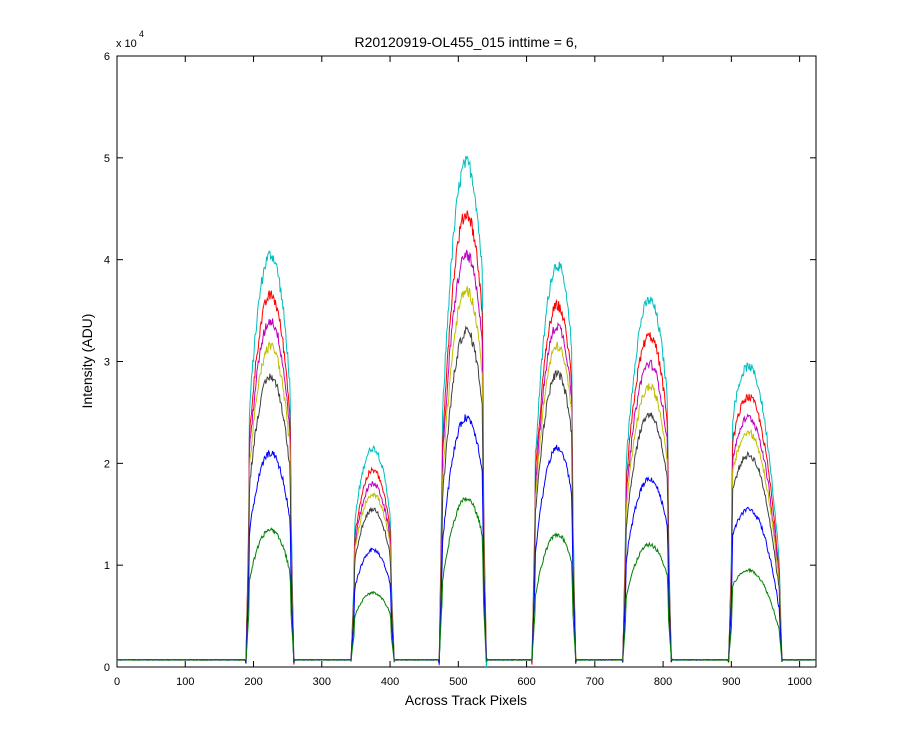  I want to click on x-tick-label: 600, so click(526, 682).